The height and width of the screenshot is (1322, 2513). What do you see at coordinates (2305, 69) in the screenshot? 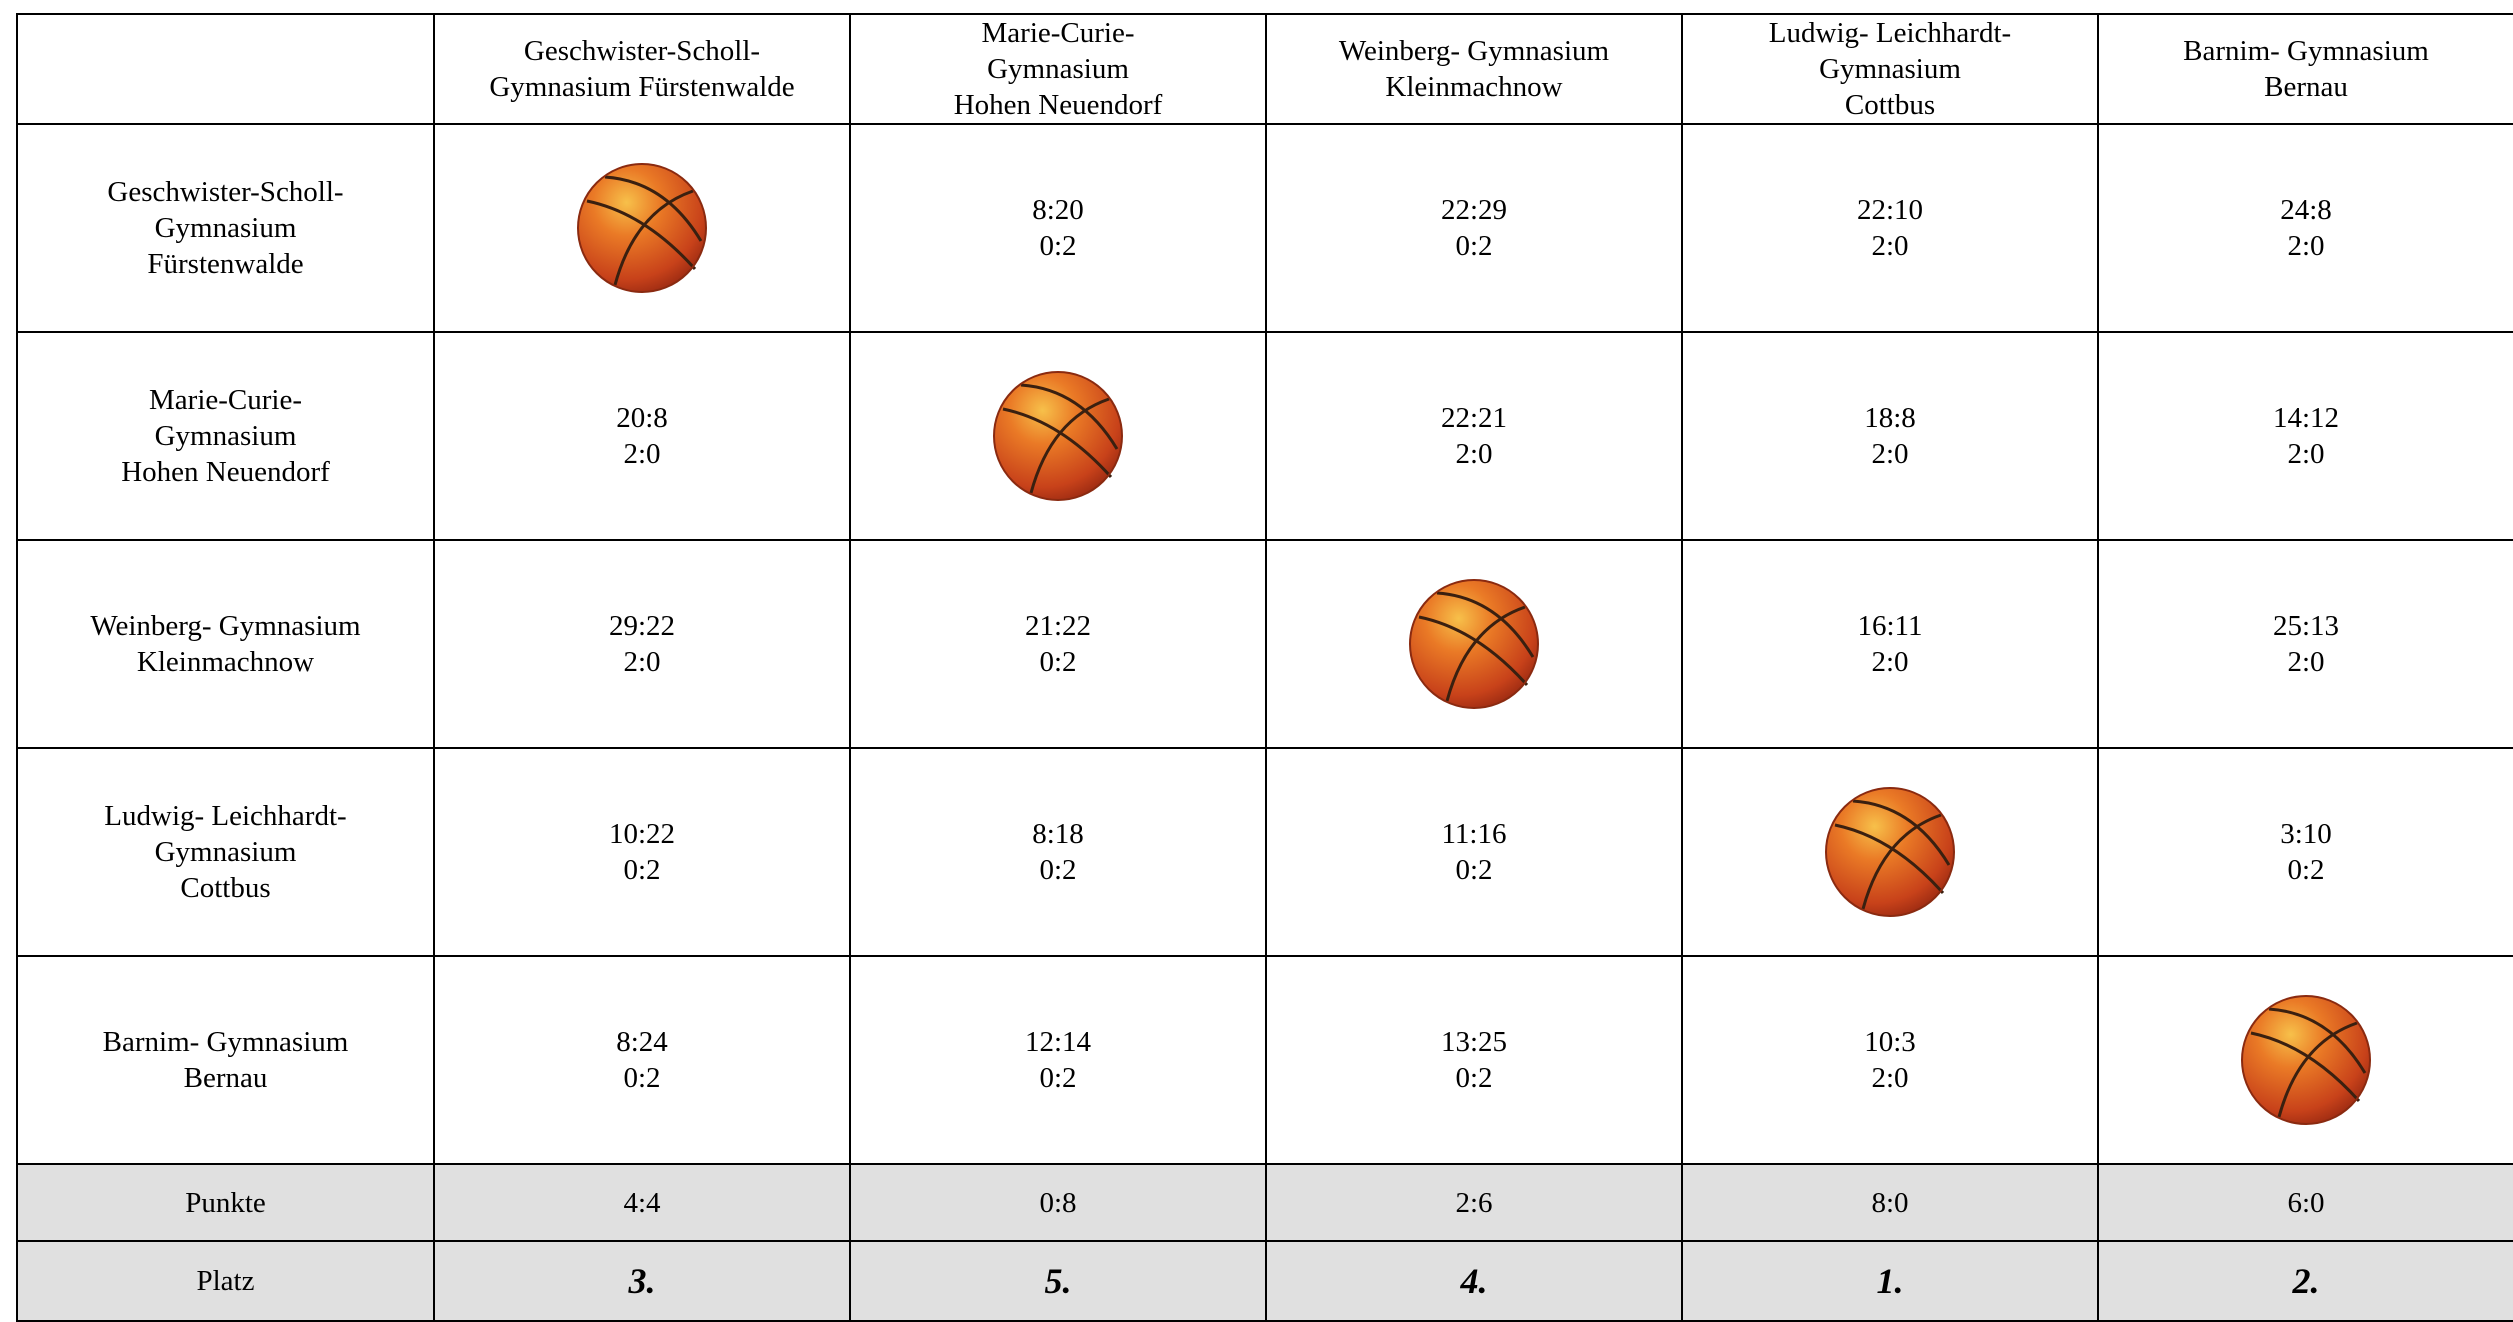
I see `header-cell: Barnim- Gymnasium Bernau` at bounding box center [2305, 69].